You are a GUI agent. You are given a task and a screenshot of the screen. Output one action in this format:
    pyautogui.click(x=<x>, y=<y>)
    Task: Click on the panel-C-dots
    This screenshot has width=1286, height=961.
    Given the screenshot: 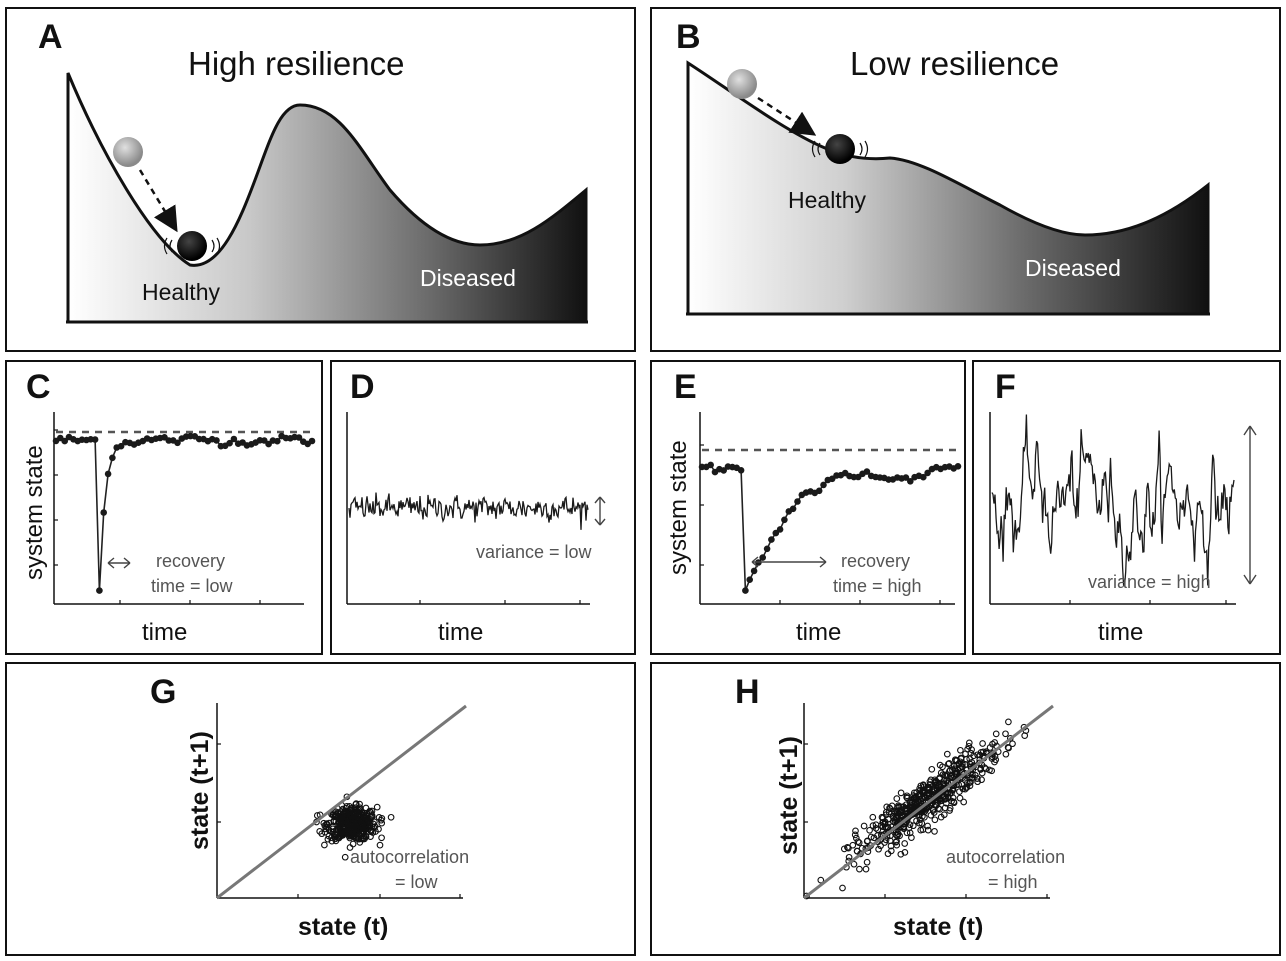 What is the action you would take?
    pyautogui.click(x=184, y=513)
    